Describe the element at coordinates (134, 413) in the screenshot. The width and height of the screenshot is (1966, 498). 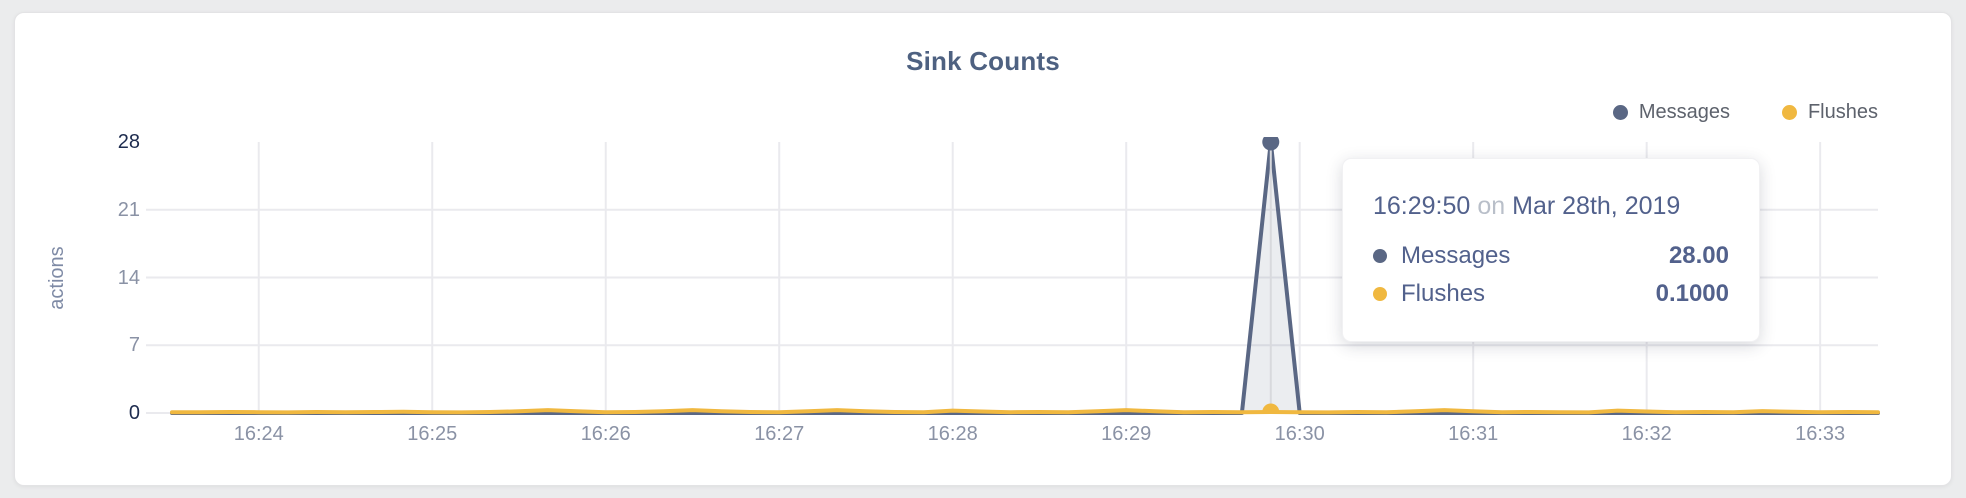
I see `y-tick-label: 0` at that location.